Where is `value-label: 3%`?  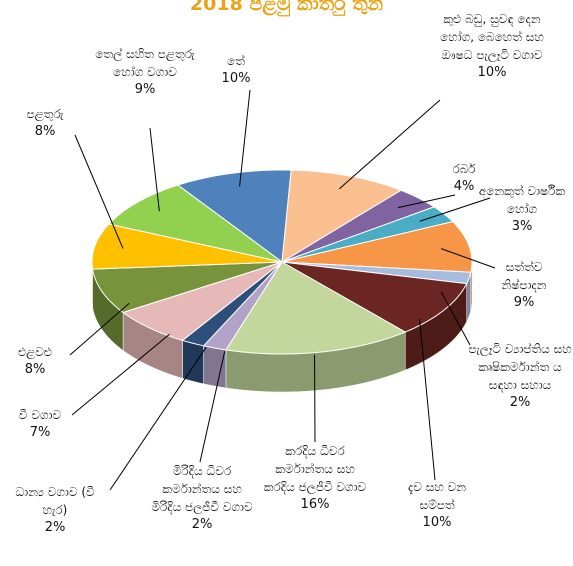
value-label: 3% is located at coordinates (522, 226).